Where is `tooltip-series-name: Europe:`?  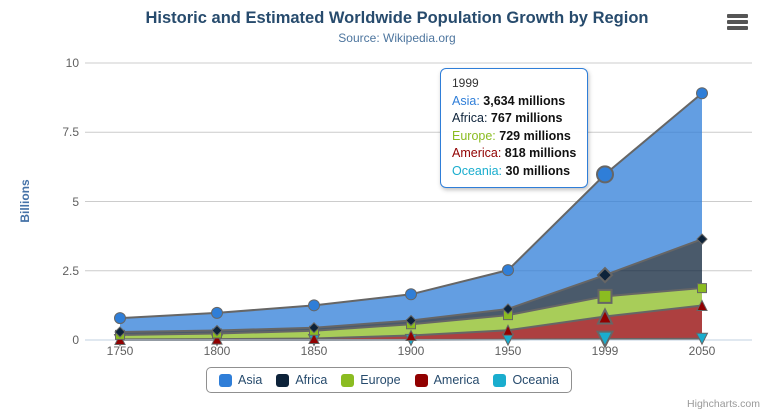 tooltip-series-name: Europe: is located at coordinates (474, 135).